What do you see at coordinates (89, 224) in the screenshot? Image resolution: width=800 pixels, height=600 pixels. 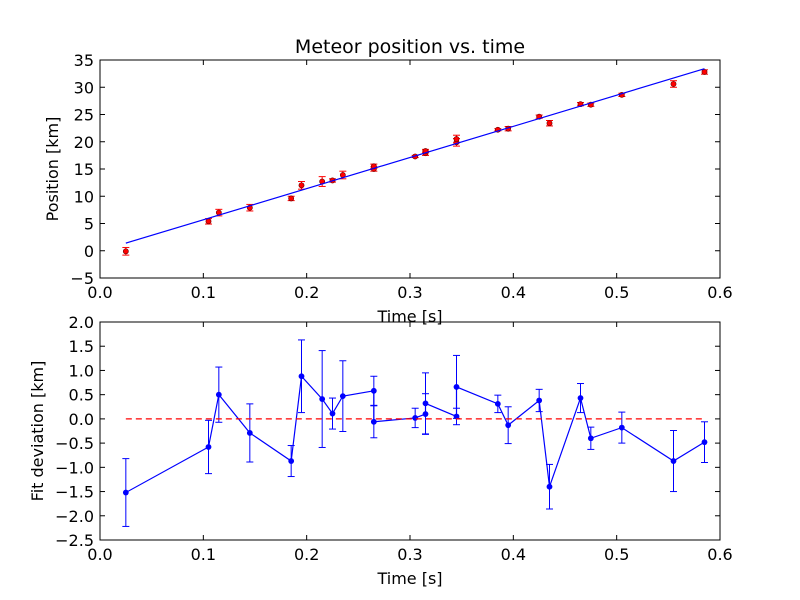 I see `position-y-tick-label: 5` at bounding box center [89, 224].